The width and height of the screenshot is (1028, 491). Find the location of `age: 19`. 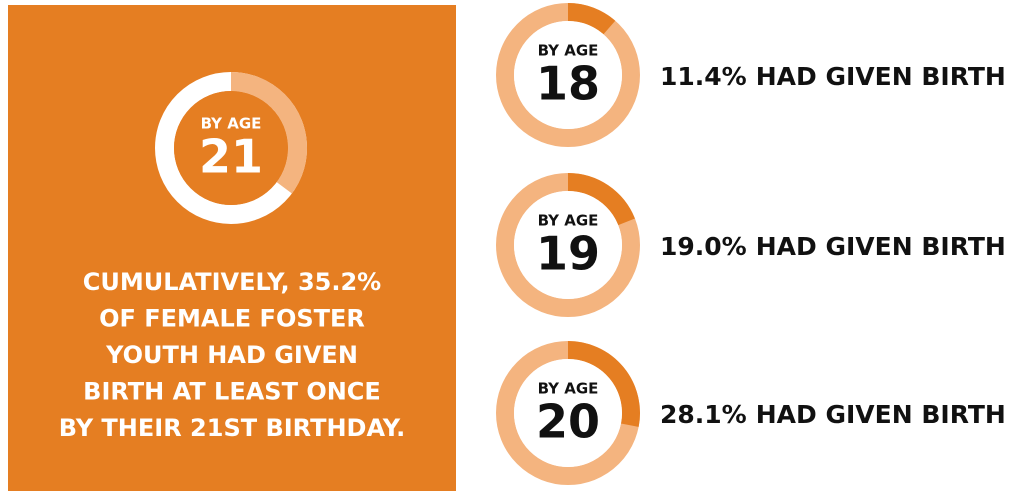

age: 19 is located at coordinates (568, 254).